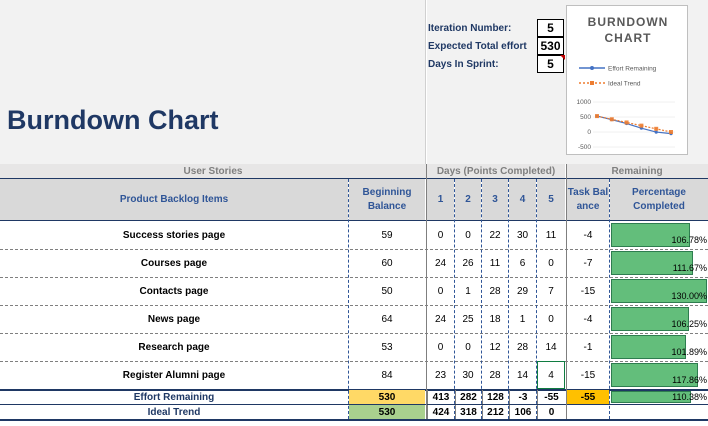  What do you see at coordinates (174, 235) in the screenshot?
I see `row-item-name: Success stories page` at bounding box center [174, 235].